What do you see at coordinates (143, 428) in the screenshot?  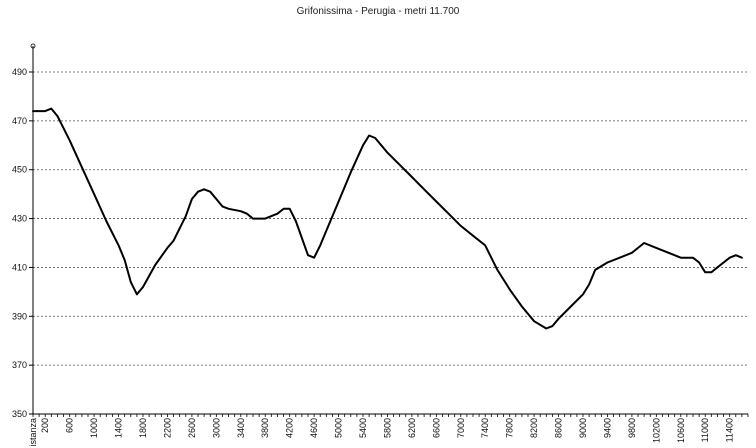 I see `x-tick-label: 1800` at bounding box center [143, 428].